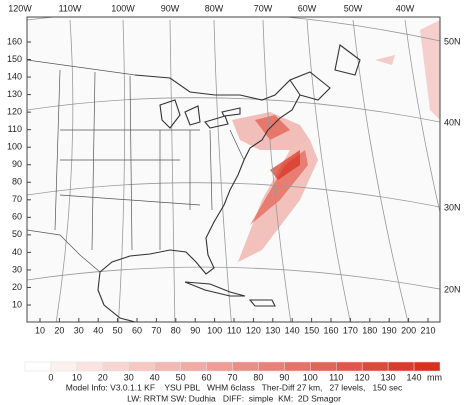 This screenshot has width=468, height=405. I want to click on longitude-label: 90W, so click(170, 8).